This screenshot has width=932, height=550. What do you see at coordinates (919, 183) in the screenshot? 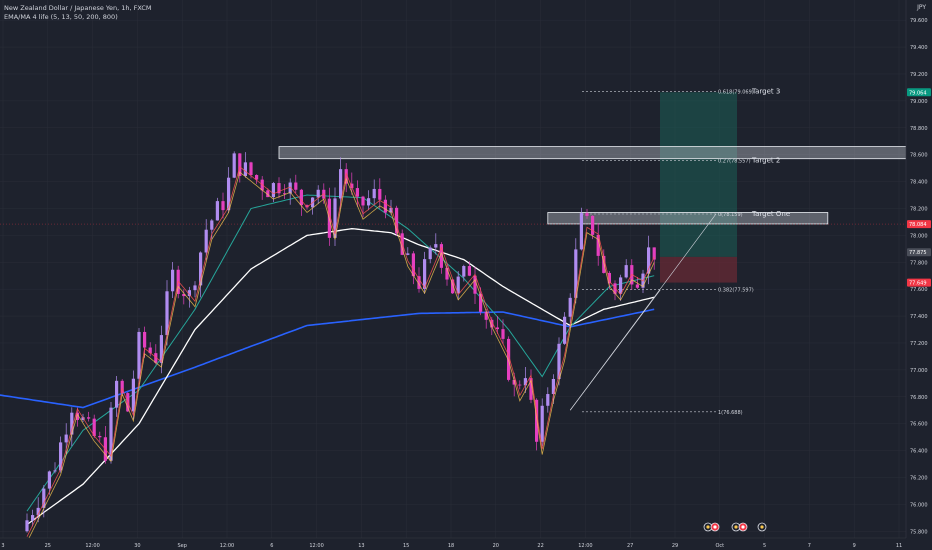
I see `price-tick-label: 78.400` at bounding box center [919, 183].